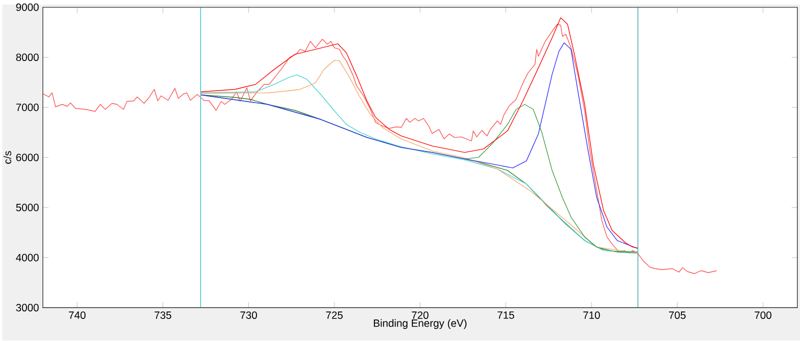 The width and height of the screenshot is (800, 341). I want to click on x-tick-label: 705, so click(677, 316).